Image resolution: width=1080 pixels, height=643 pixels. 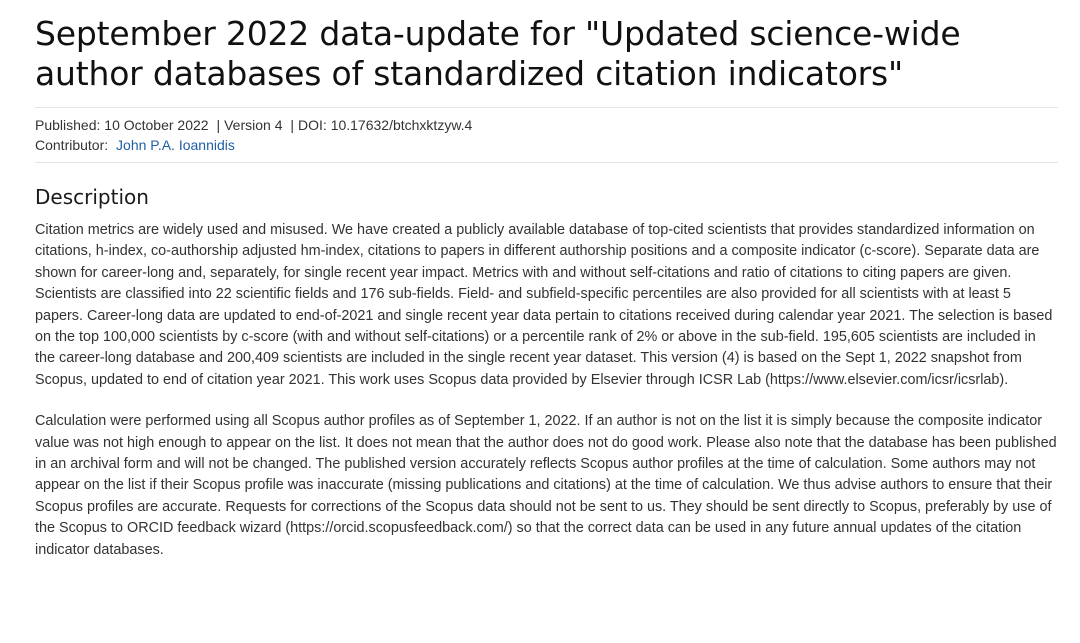 What do you see at coordinates (401, 125) in the screenshot?
I see `doi-value: 10.17632/btchxktzyw.4` at bounding box center [401, 125].